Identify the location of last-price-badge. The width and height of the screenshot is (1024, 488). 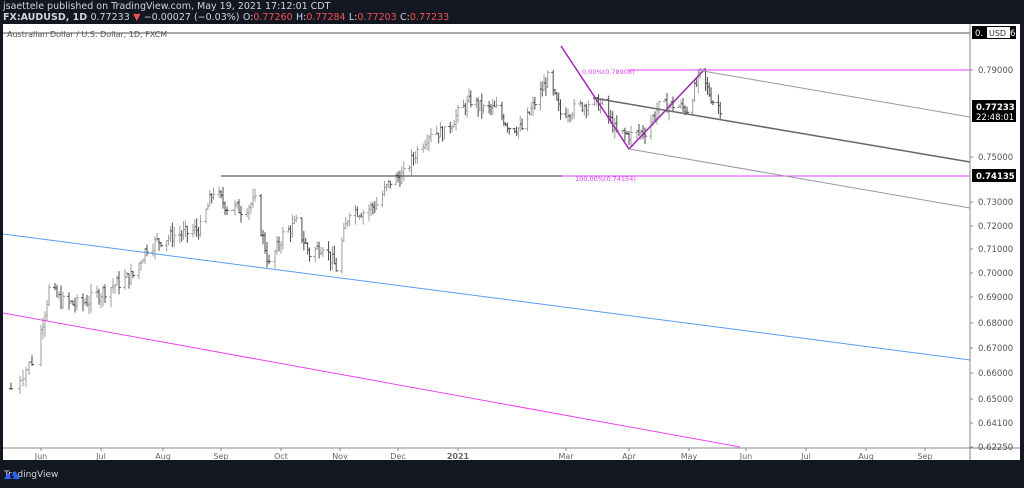
(994, 111).